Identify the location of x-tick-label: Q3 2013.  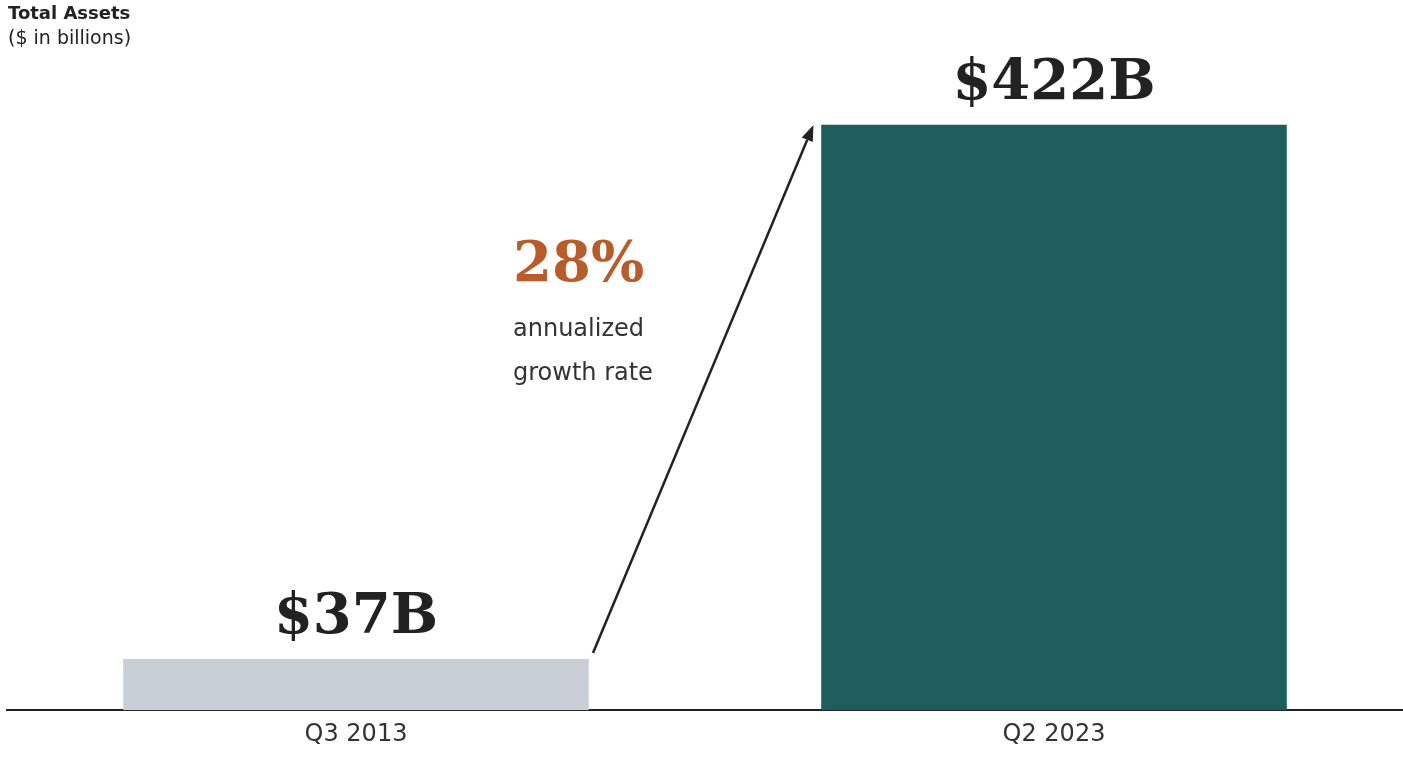
(356, 732).